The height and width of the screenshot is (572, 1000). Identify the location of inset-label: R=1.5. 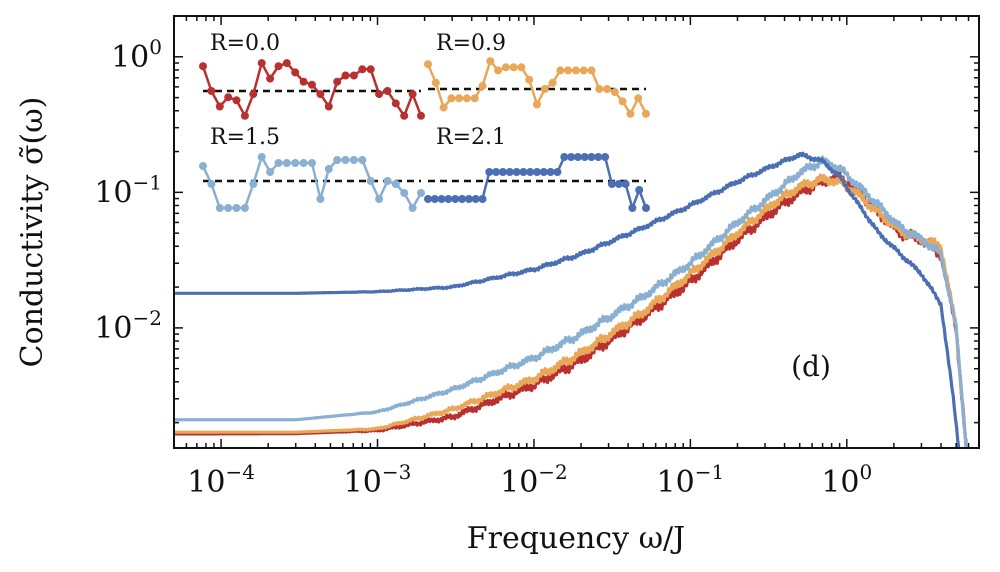
(245, 137).